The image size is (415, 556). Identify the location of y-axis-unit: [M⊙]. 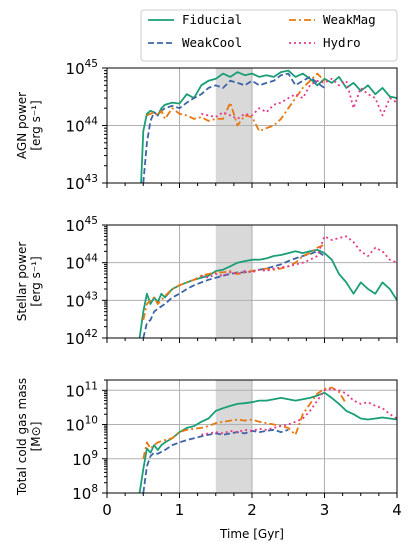
(36, 437).